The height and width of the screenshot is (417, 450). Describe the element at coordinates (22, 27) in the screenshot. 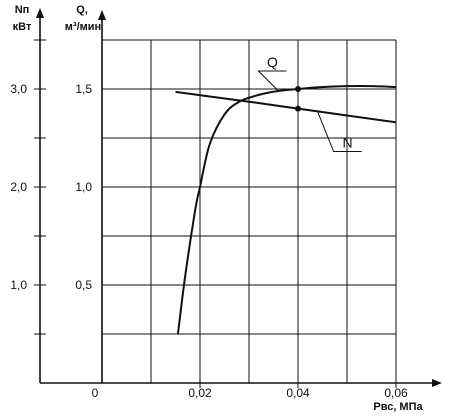

I see `power-axis-title-line2: кВт` at that location.